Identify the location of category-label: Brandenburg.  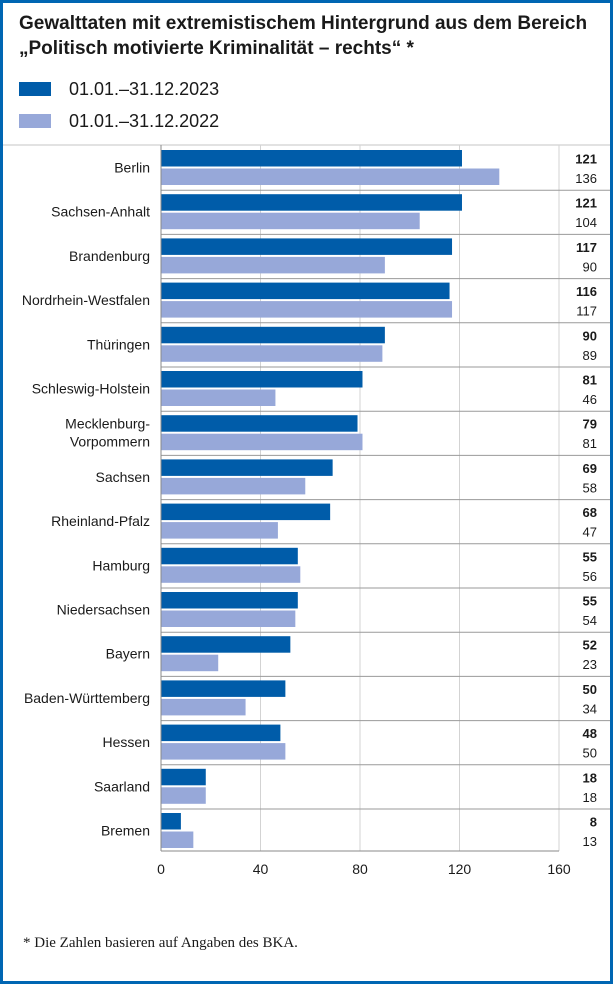
(109, 256).